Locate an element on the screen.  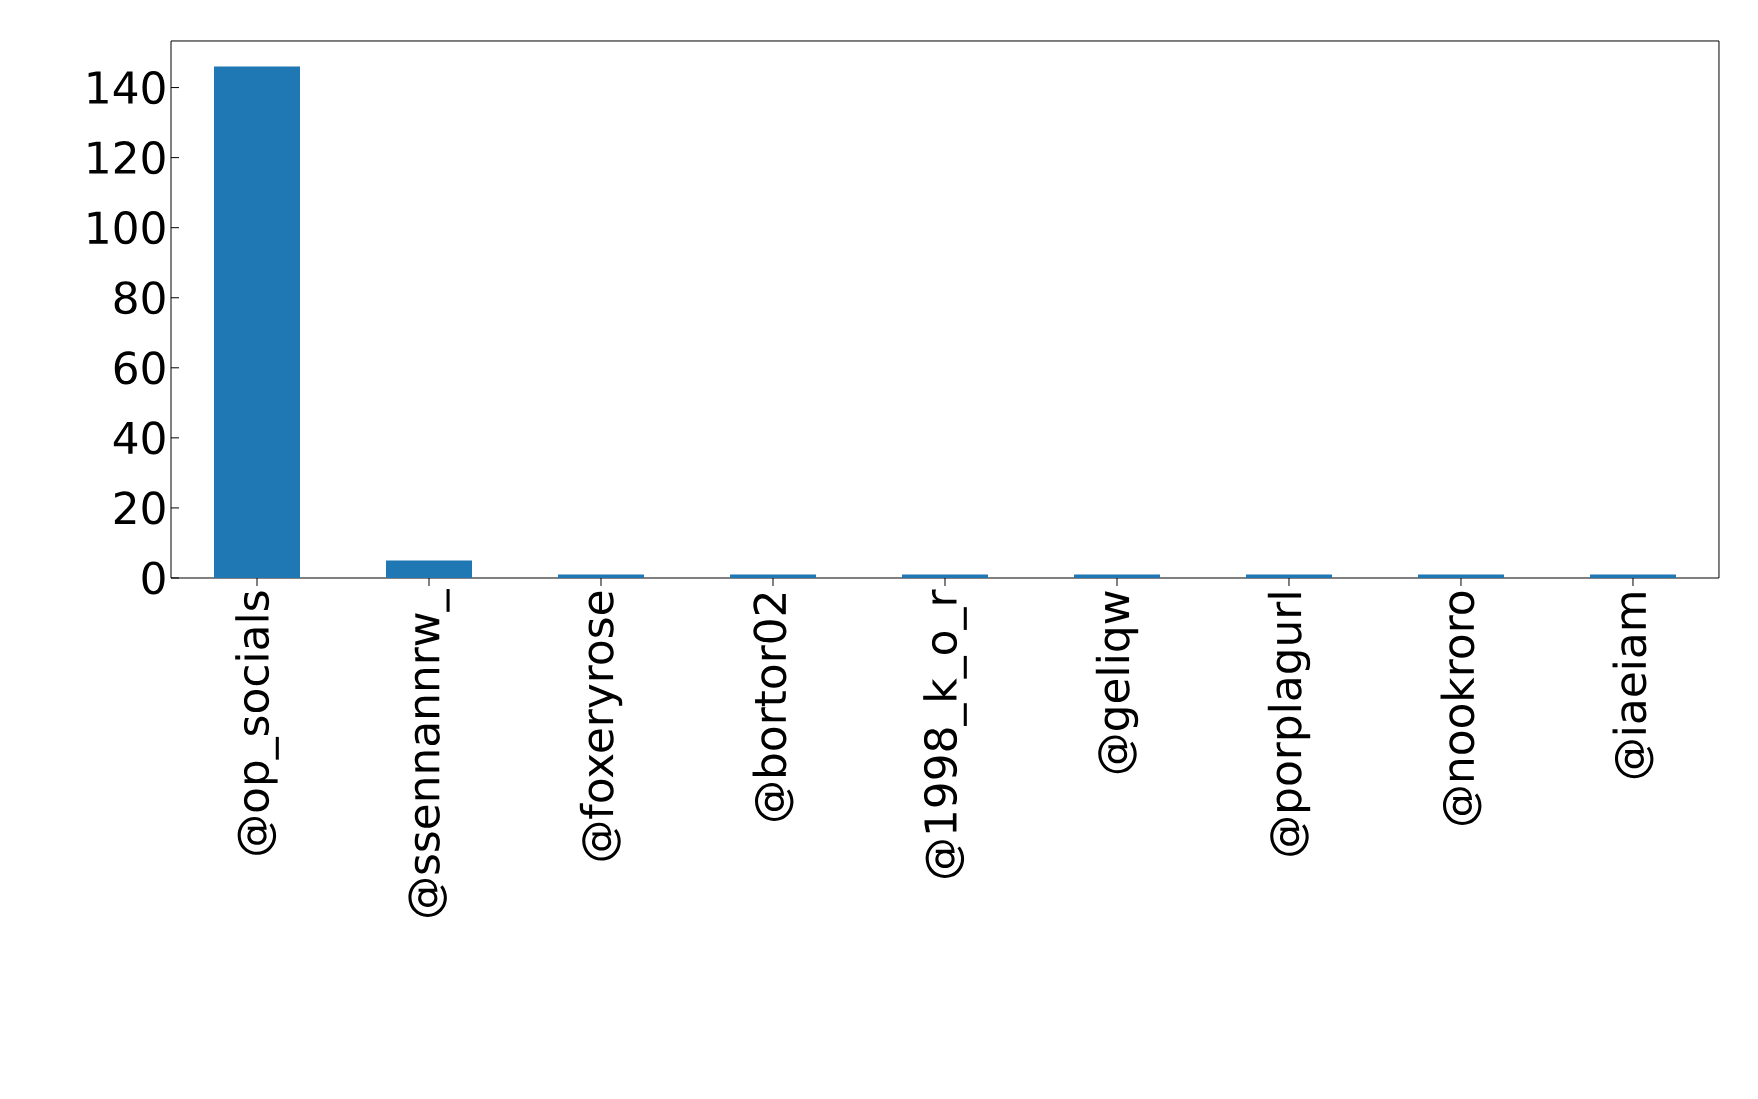
y-tick-label: 120 is located at coordinates (126, 158).